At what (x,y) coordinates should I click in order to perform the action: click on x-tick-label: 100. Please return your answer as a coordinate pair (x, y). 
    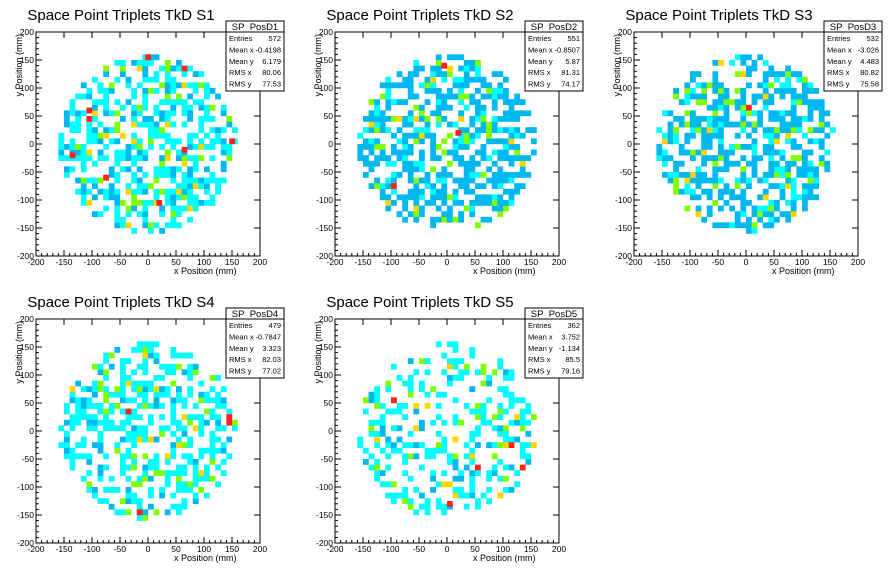
    Looking at the image, I should click on (204, 549).